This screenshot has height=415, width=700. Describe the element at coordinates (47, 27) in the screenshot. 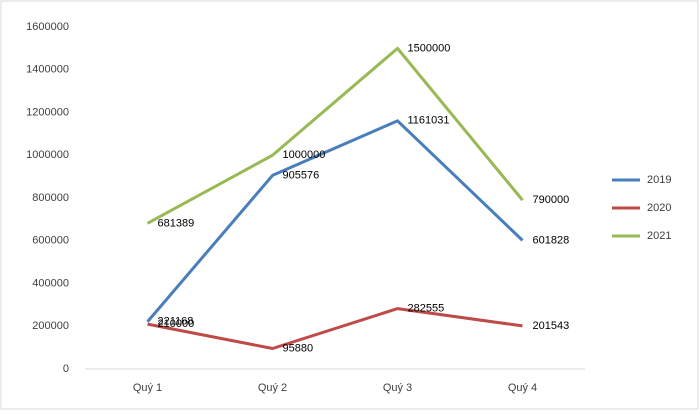

I see `y-tick-label: 1600000` at that location.